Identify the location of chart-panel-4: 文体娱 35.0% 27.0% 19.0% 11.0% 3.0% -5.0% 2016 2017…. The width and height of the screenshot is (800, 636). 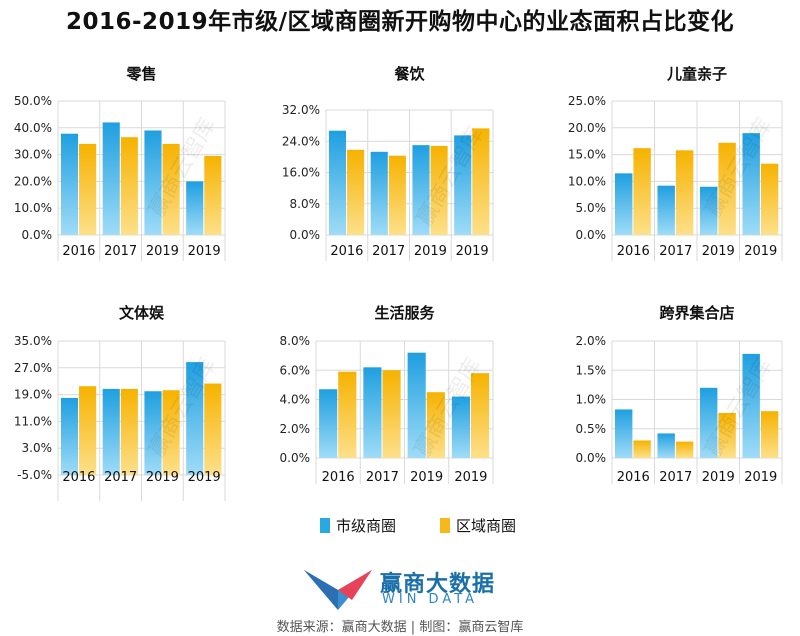
(120, 402).